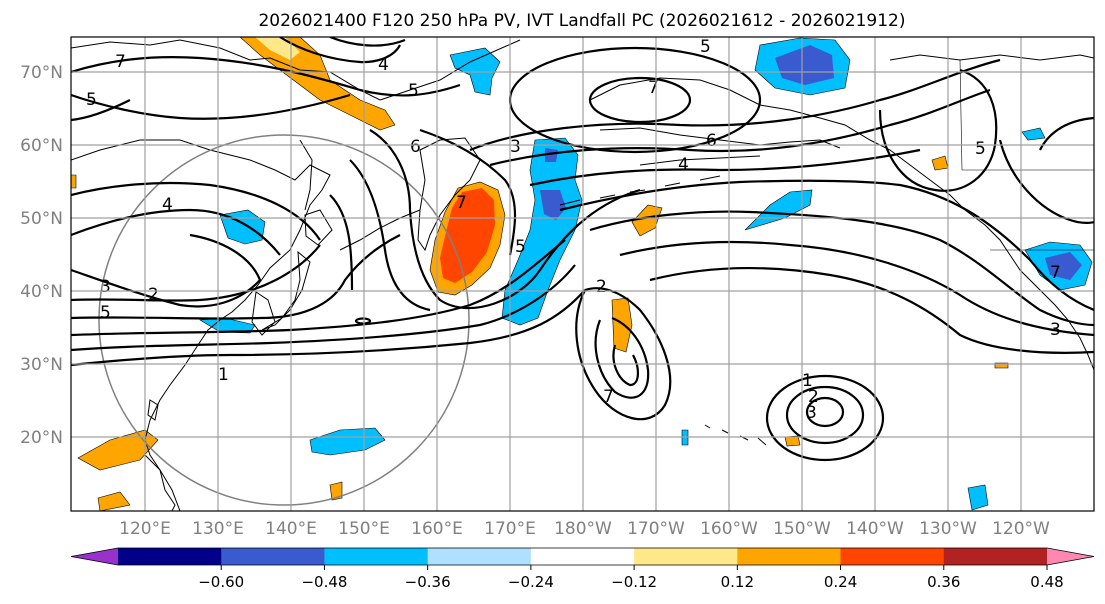 Image resolution: width=1105 pixels, height=604 pixels. What do you see at coordinates (467, 235) in the screenshot?
I see `shade-positive-kamchatka-core` at bounding box center [467, 235].